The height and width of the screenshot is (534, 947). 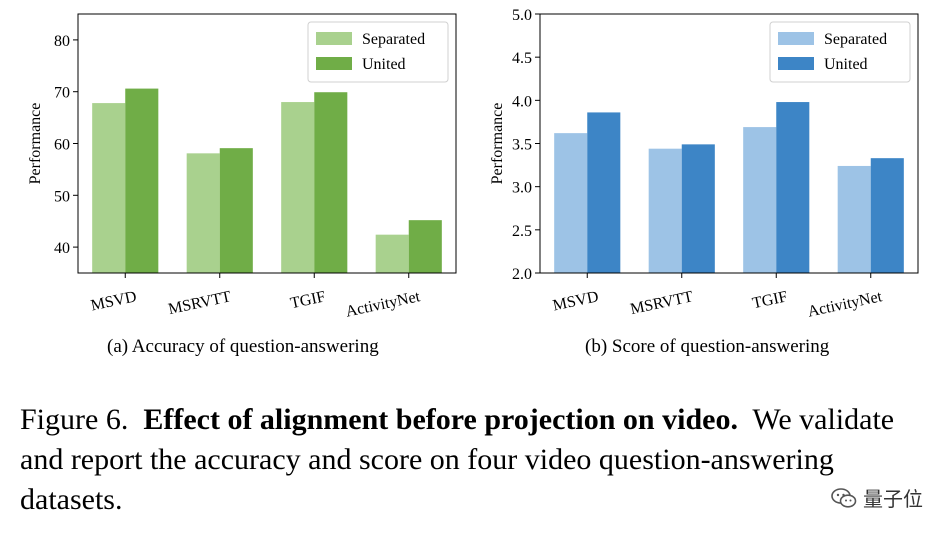 I want to click on y-tick-label: 2.0, so click(x=522, y=274).